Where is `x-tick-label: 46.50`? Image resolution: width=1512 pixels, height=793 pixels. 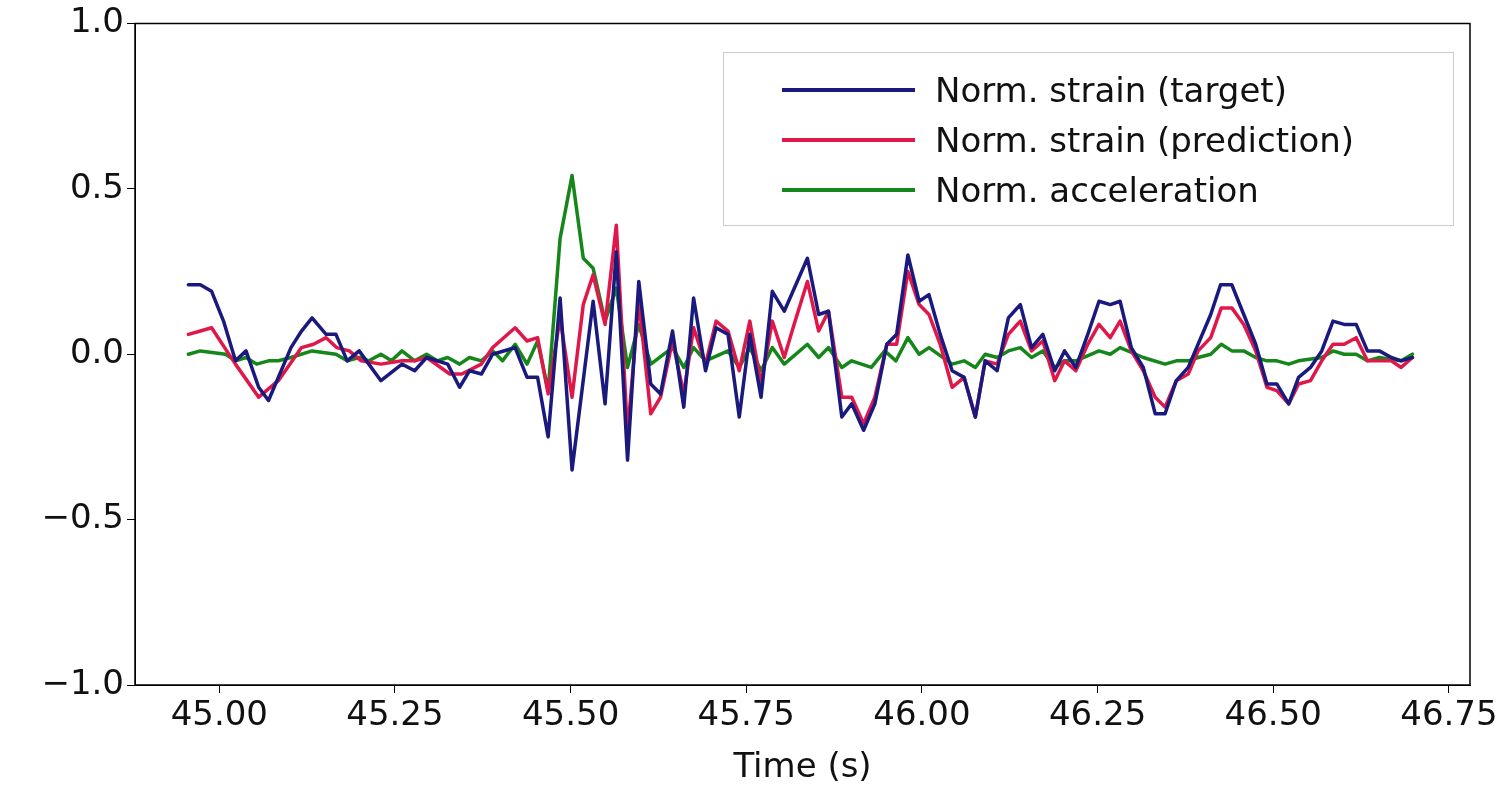
x-tick-label: 46.50 is located at coordinates (1273, 713).